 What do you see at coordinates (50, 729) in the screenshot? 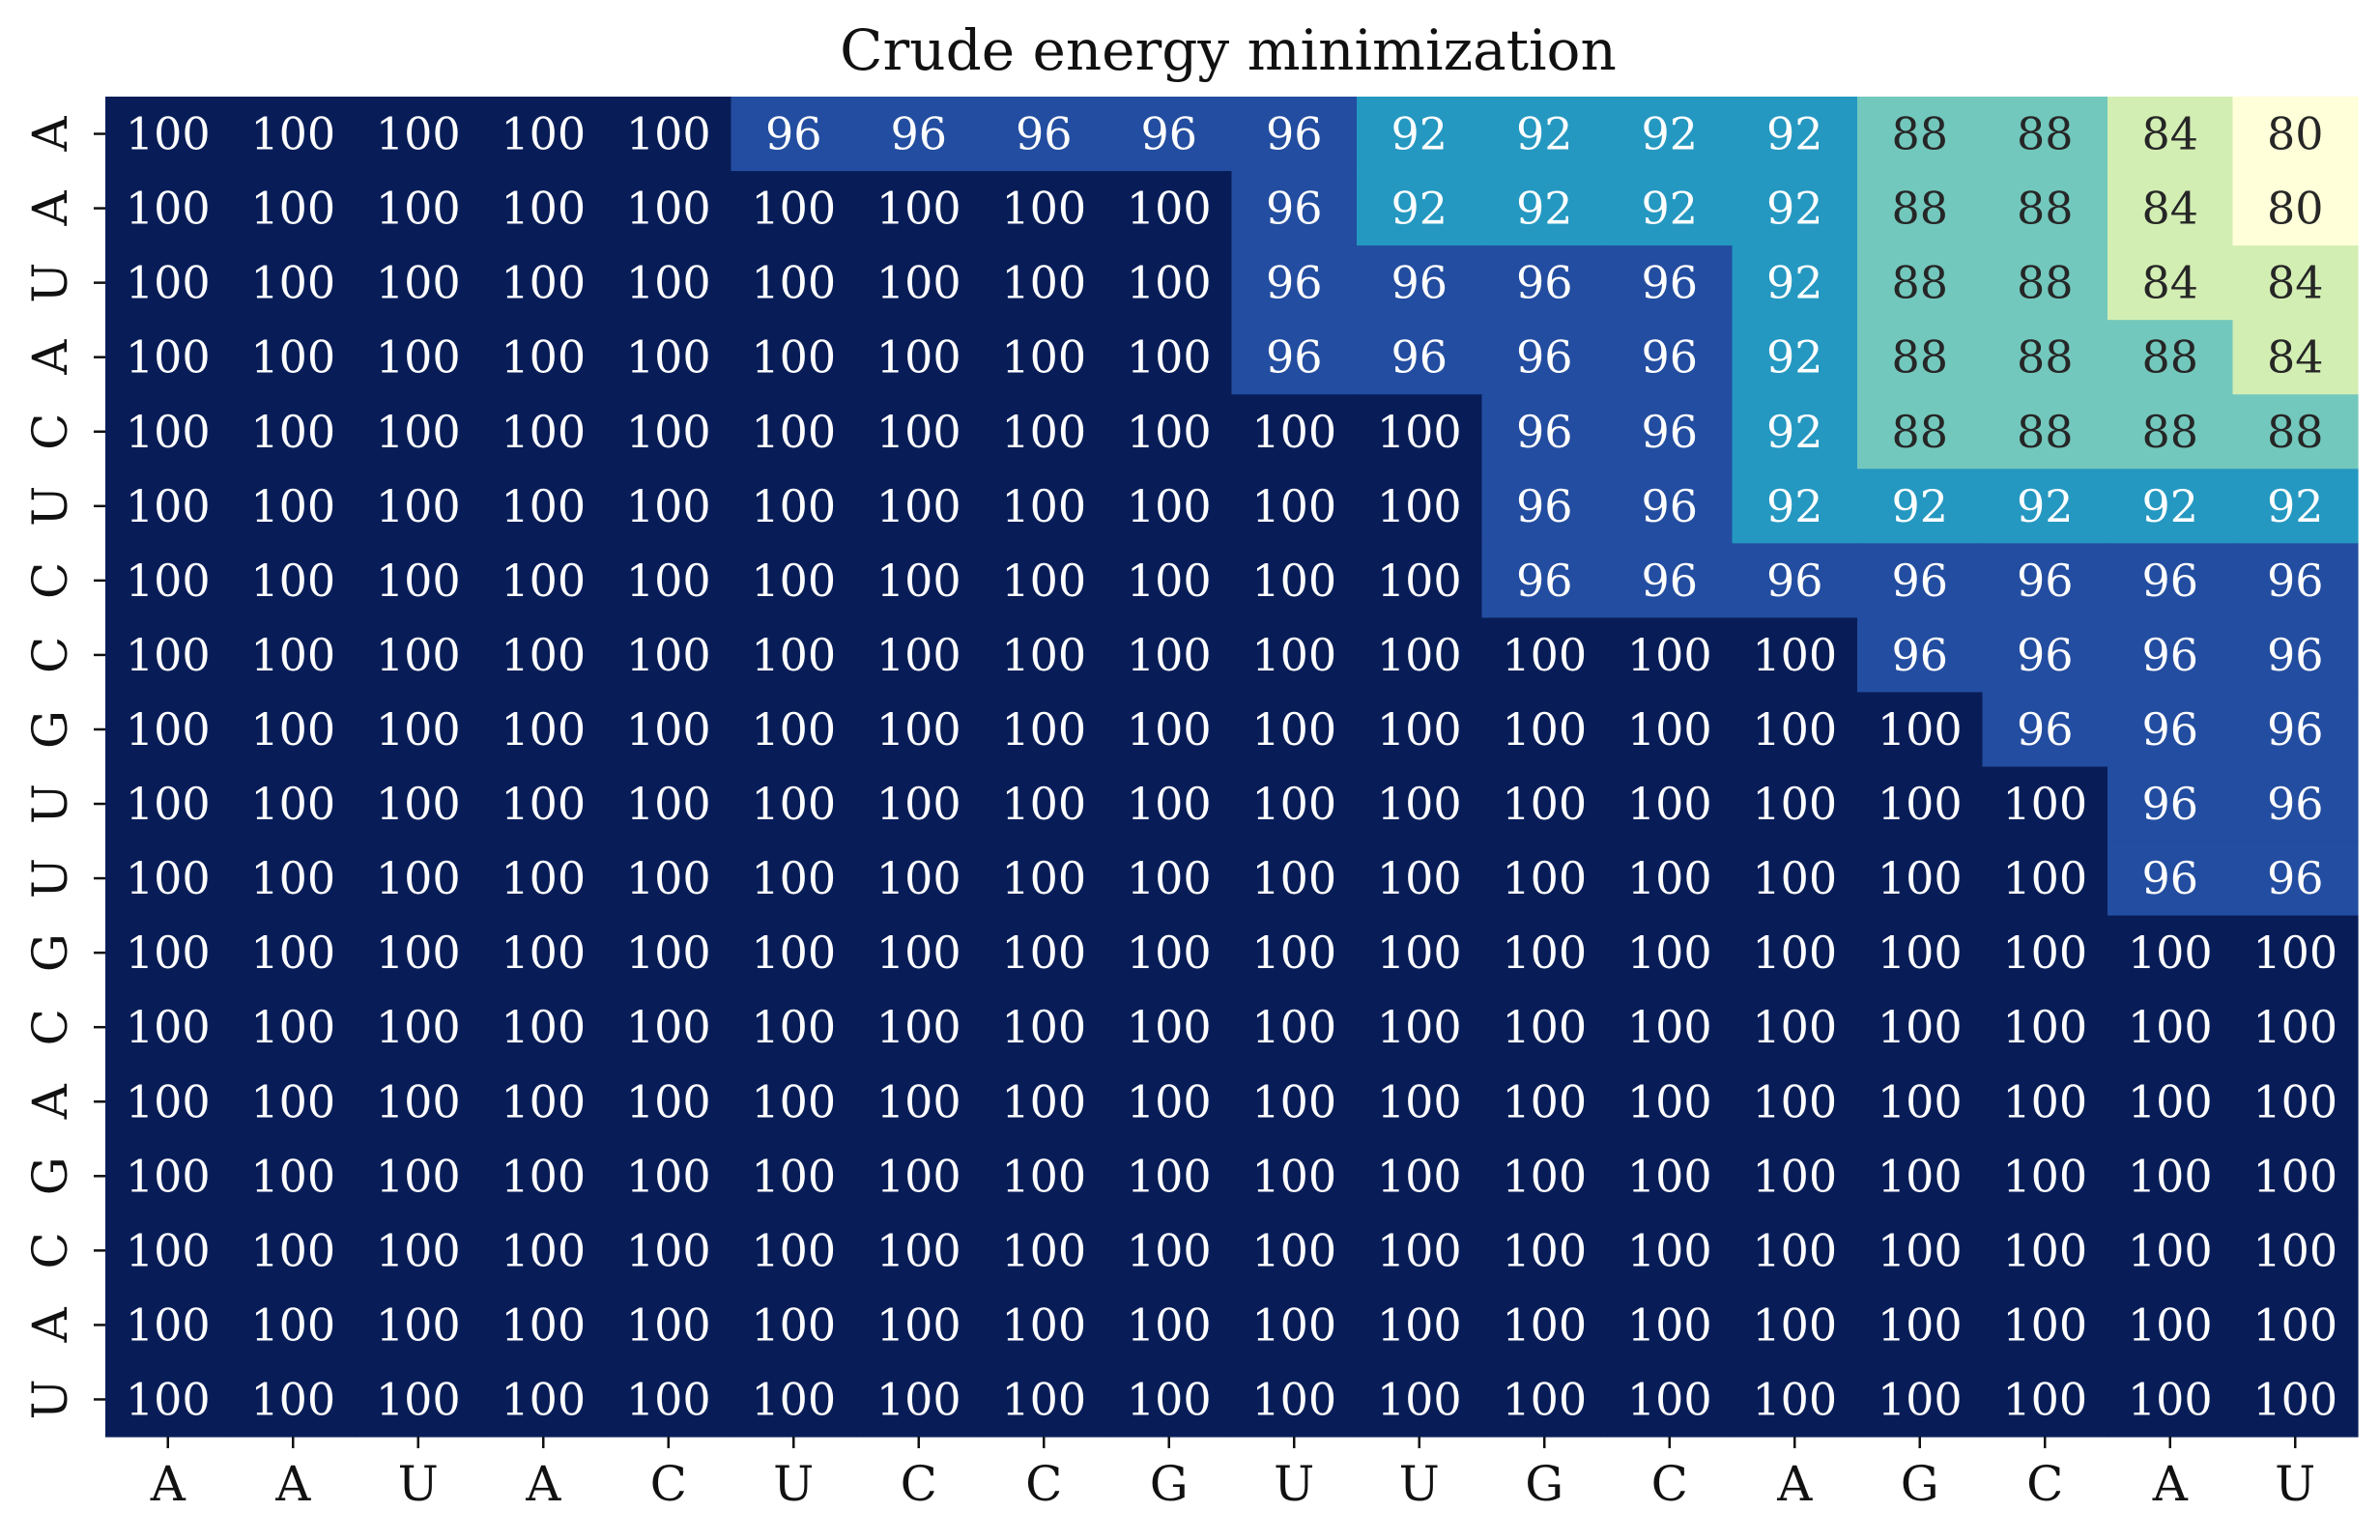
I see `y-tick-label: G` at bounding box center [50, 729].